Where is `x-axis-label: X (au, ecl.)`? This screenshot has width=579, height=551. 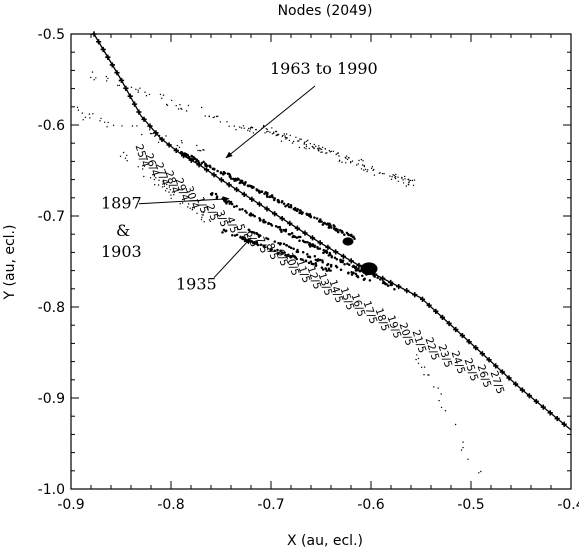
x-axis-label: X (au, ecl.) is located at coordinates (325, 541).